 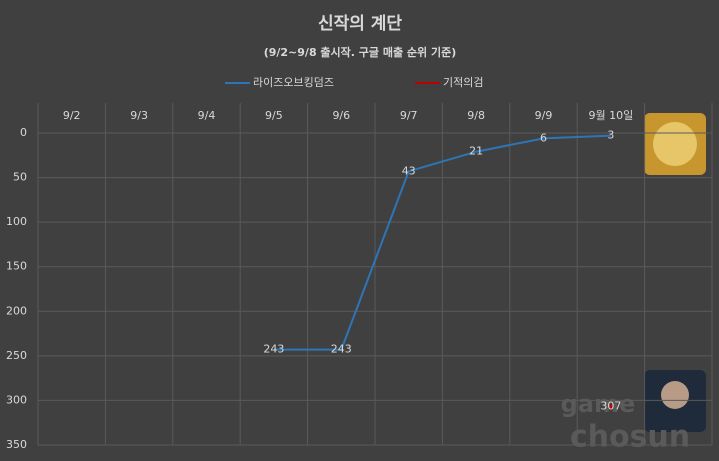 What do you see at coordinates (16, 310) in the screenshot?
I see `y-tick-label: 200` at bounding box center [16, 310].